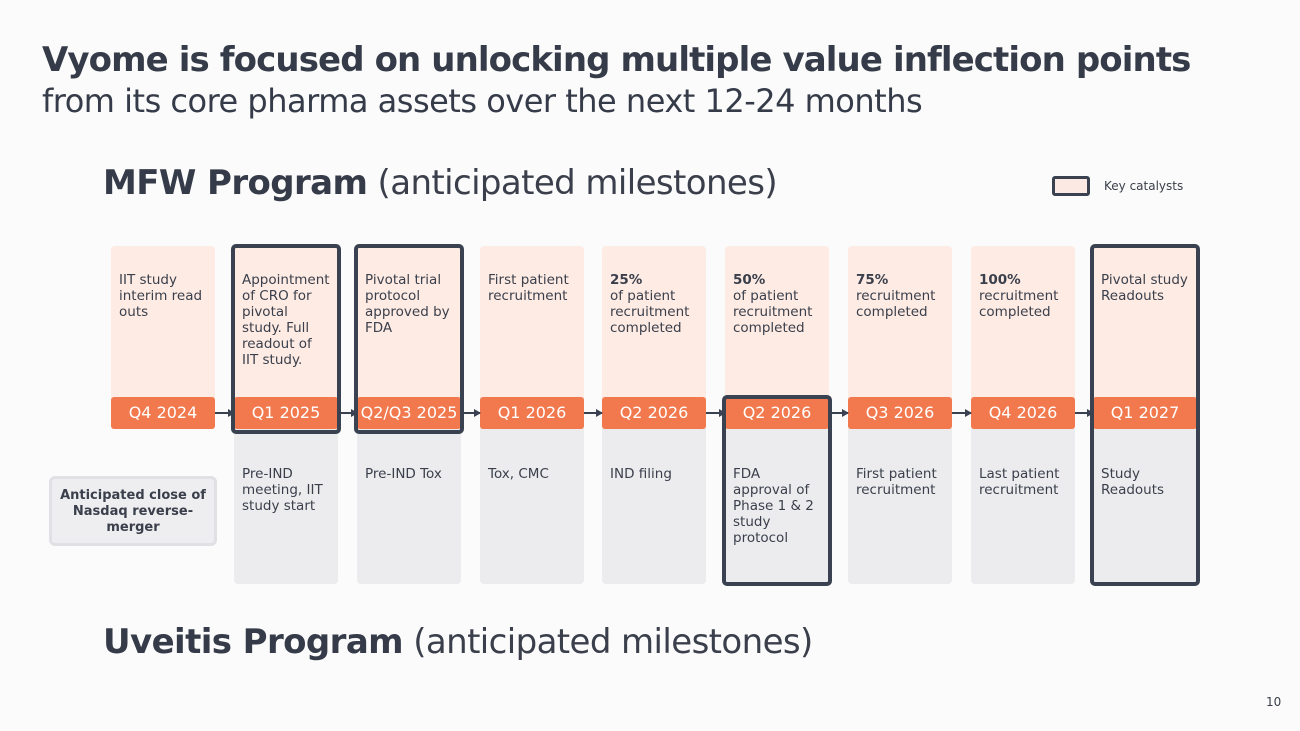 This screenshot has height=731, width=1300. I want to click on quarter-pill: Q1 2027, so click(1145, 413).